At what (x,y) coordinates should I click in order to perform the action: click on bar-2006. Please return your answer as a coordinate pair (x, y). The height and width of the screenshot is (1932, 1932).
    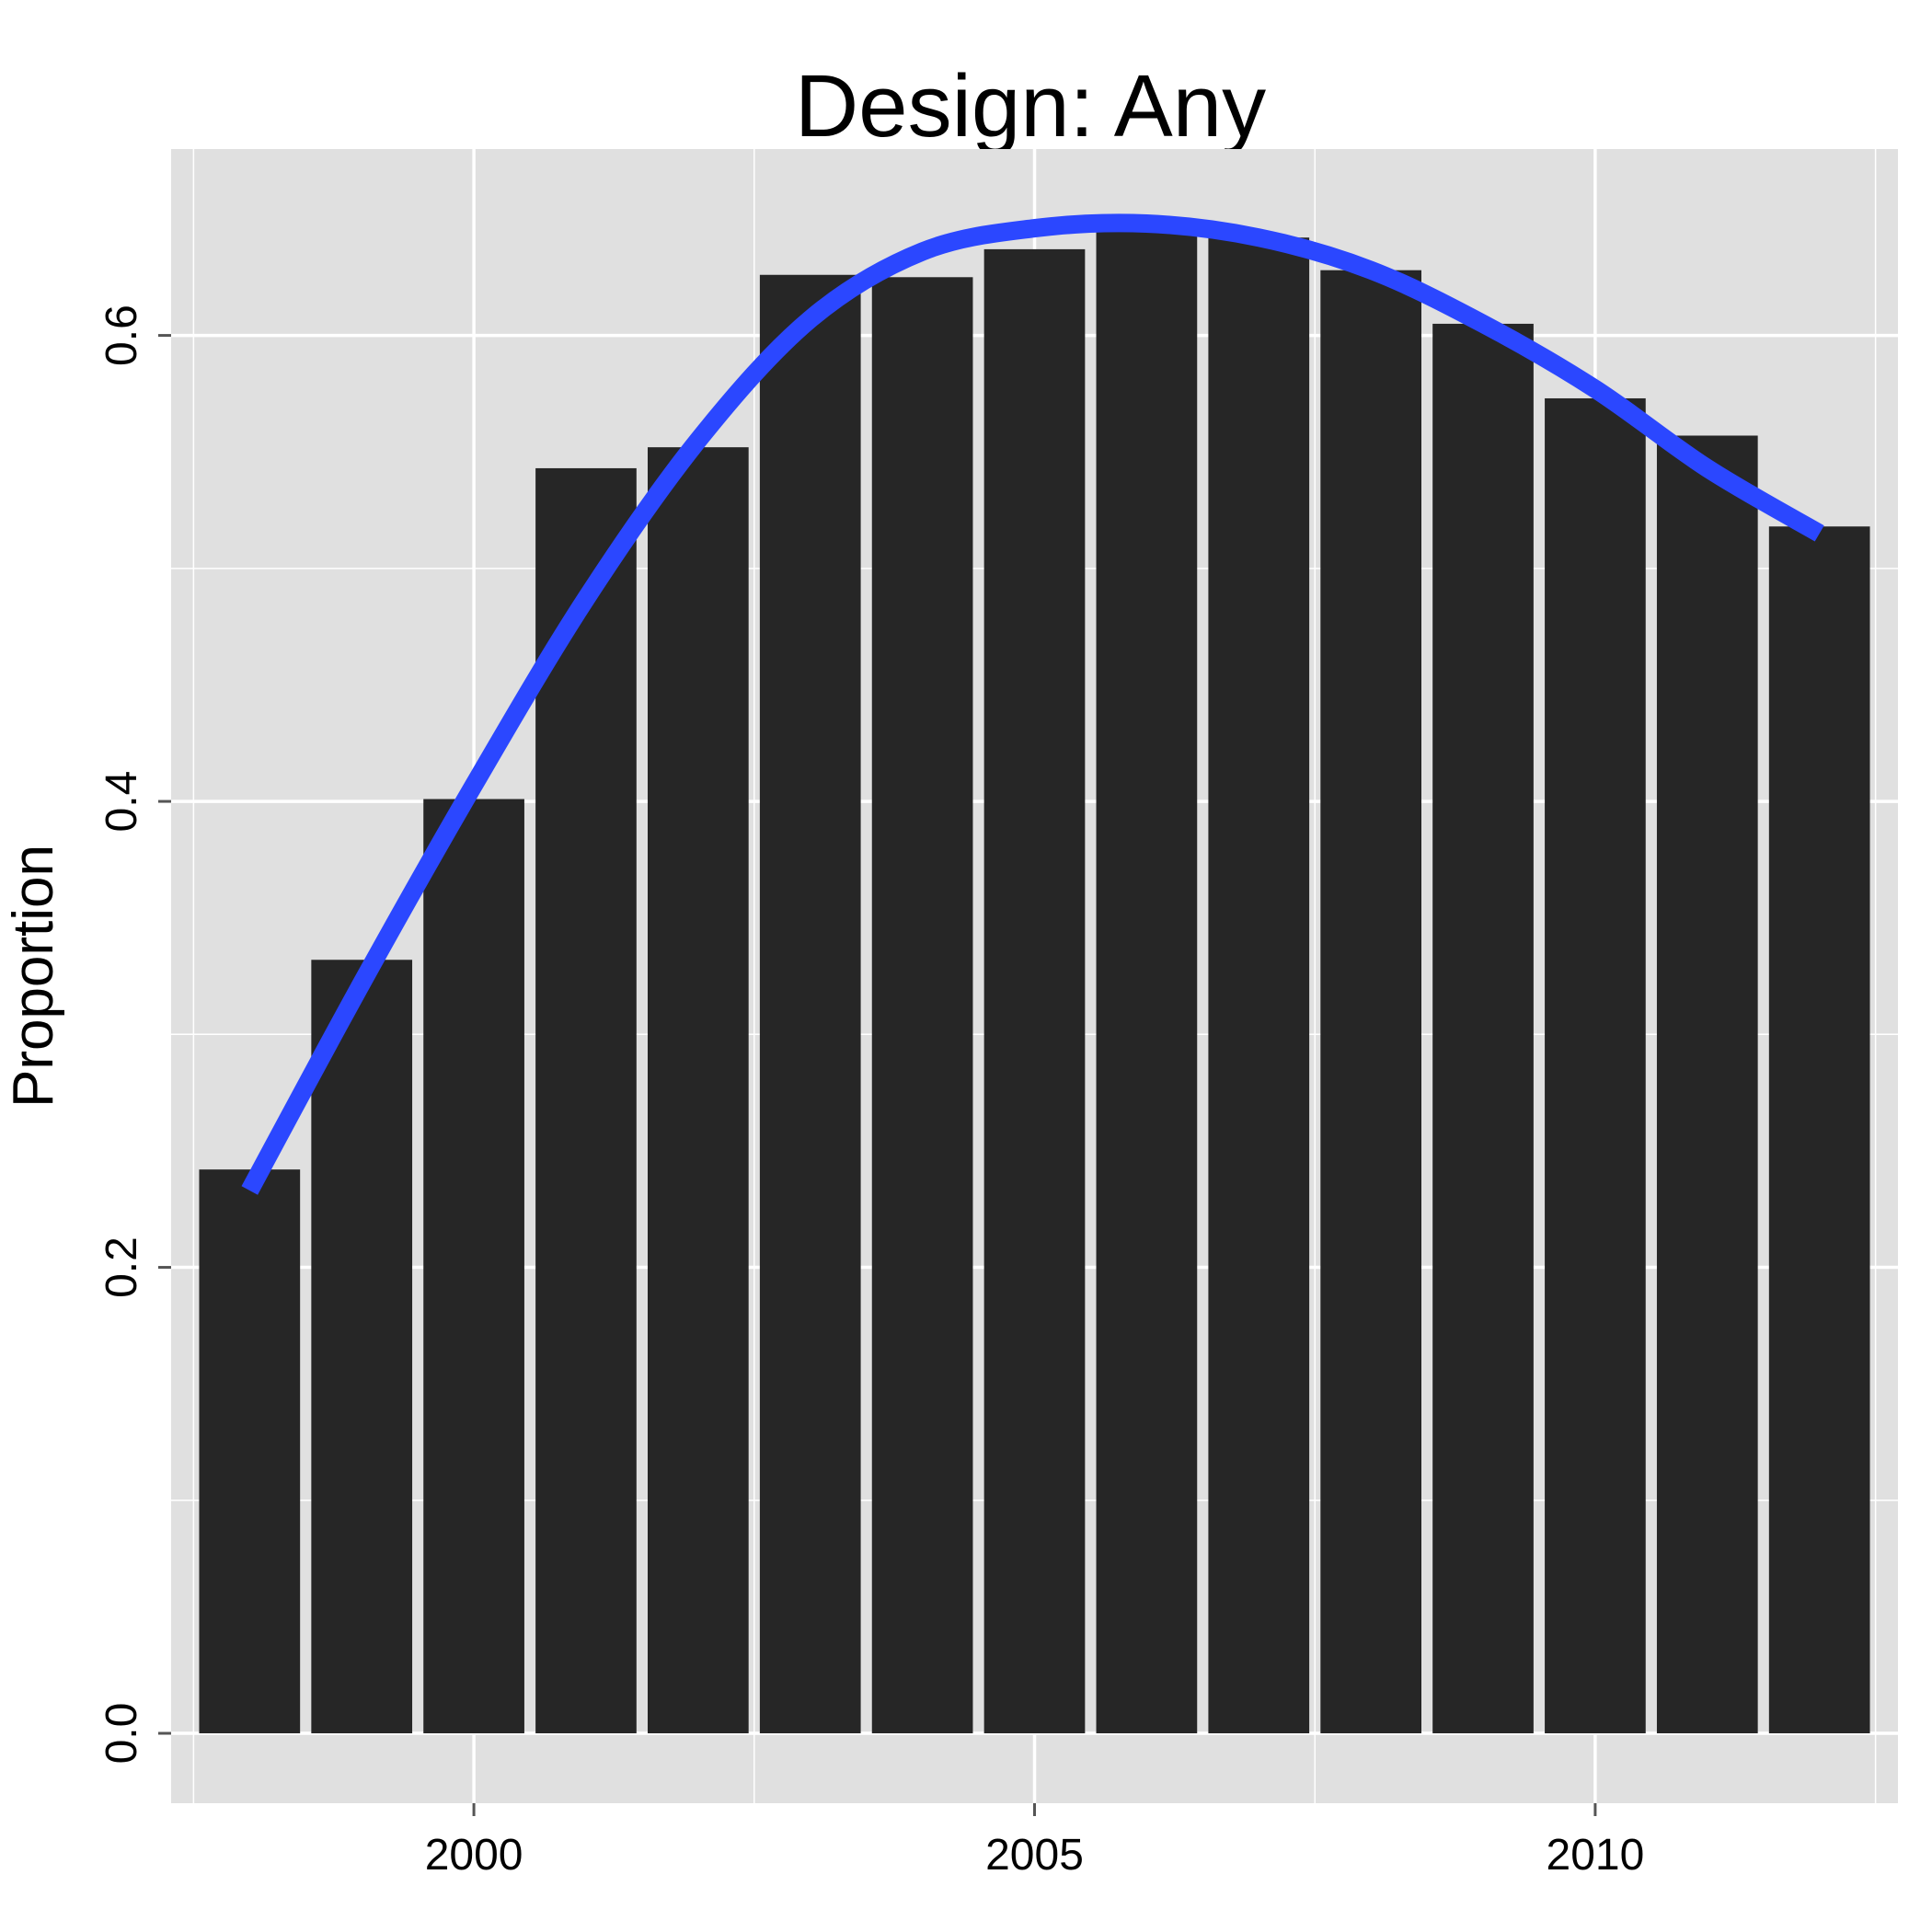
    Looking at the image, I should click on (1147, 976).